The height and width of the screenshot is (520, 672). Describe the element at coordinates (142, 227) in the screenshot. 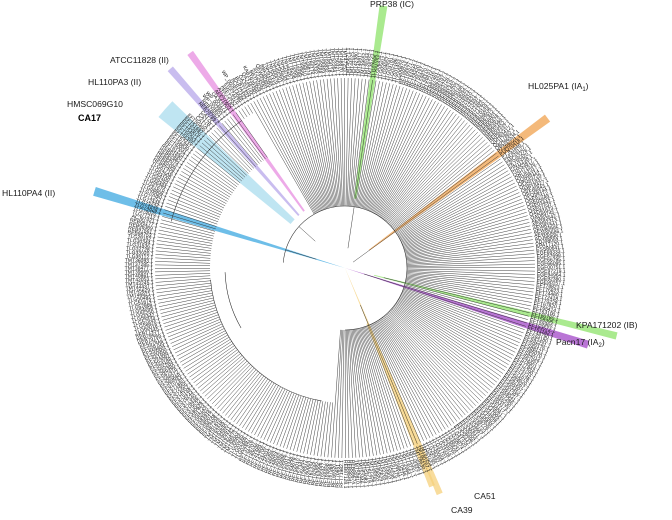

I see `leaf-label: REB96369.1` at that location.